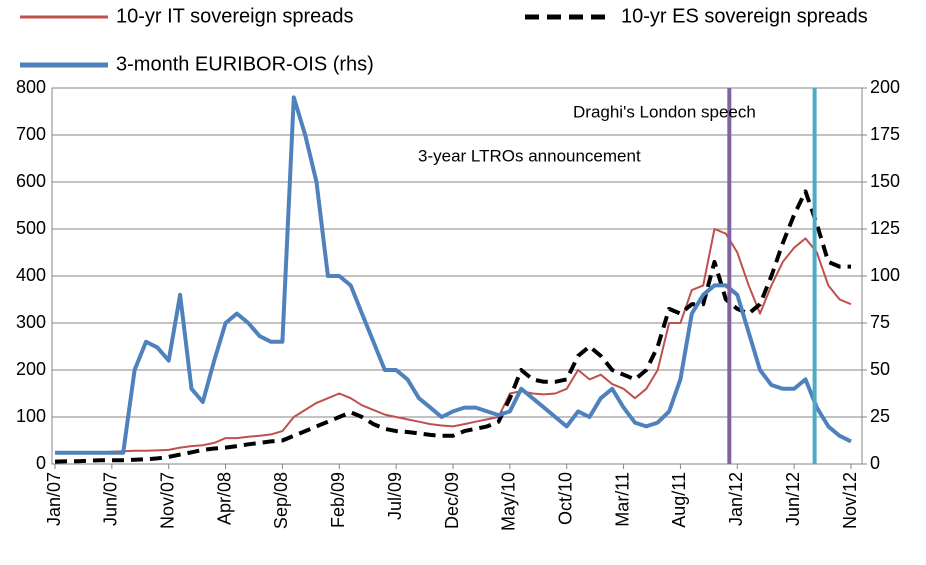 The width and height of the screenshot is (926, 565). What do you see at coordinates (224, 498) in the screenshot?
I see `x-tick-label: Apr/08` at bounding box center [224, 498].